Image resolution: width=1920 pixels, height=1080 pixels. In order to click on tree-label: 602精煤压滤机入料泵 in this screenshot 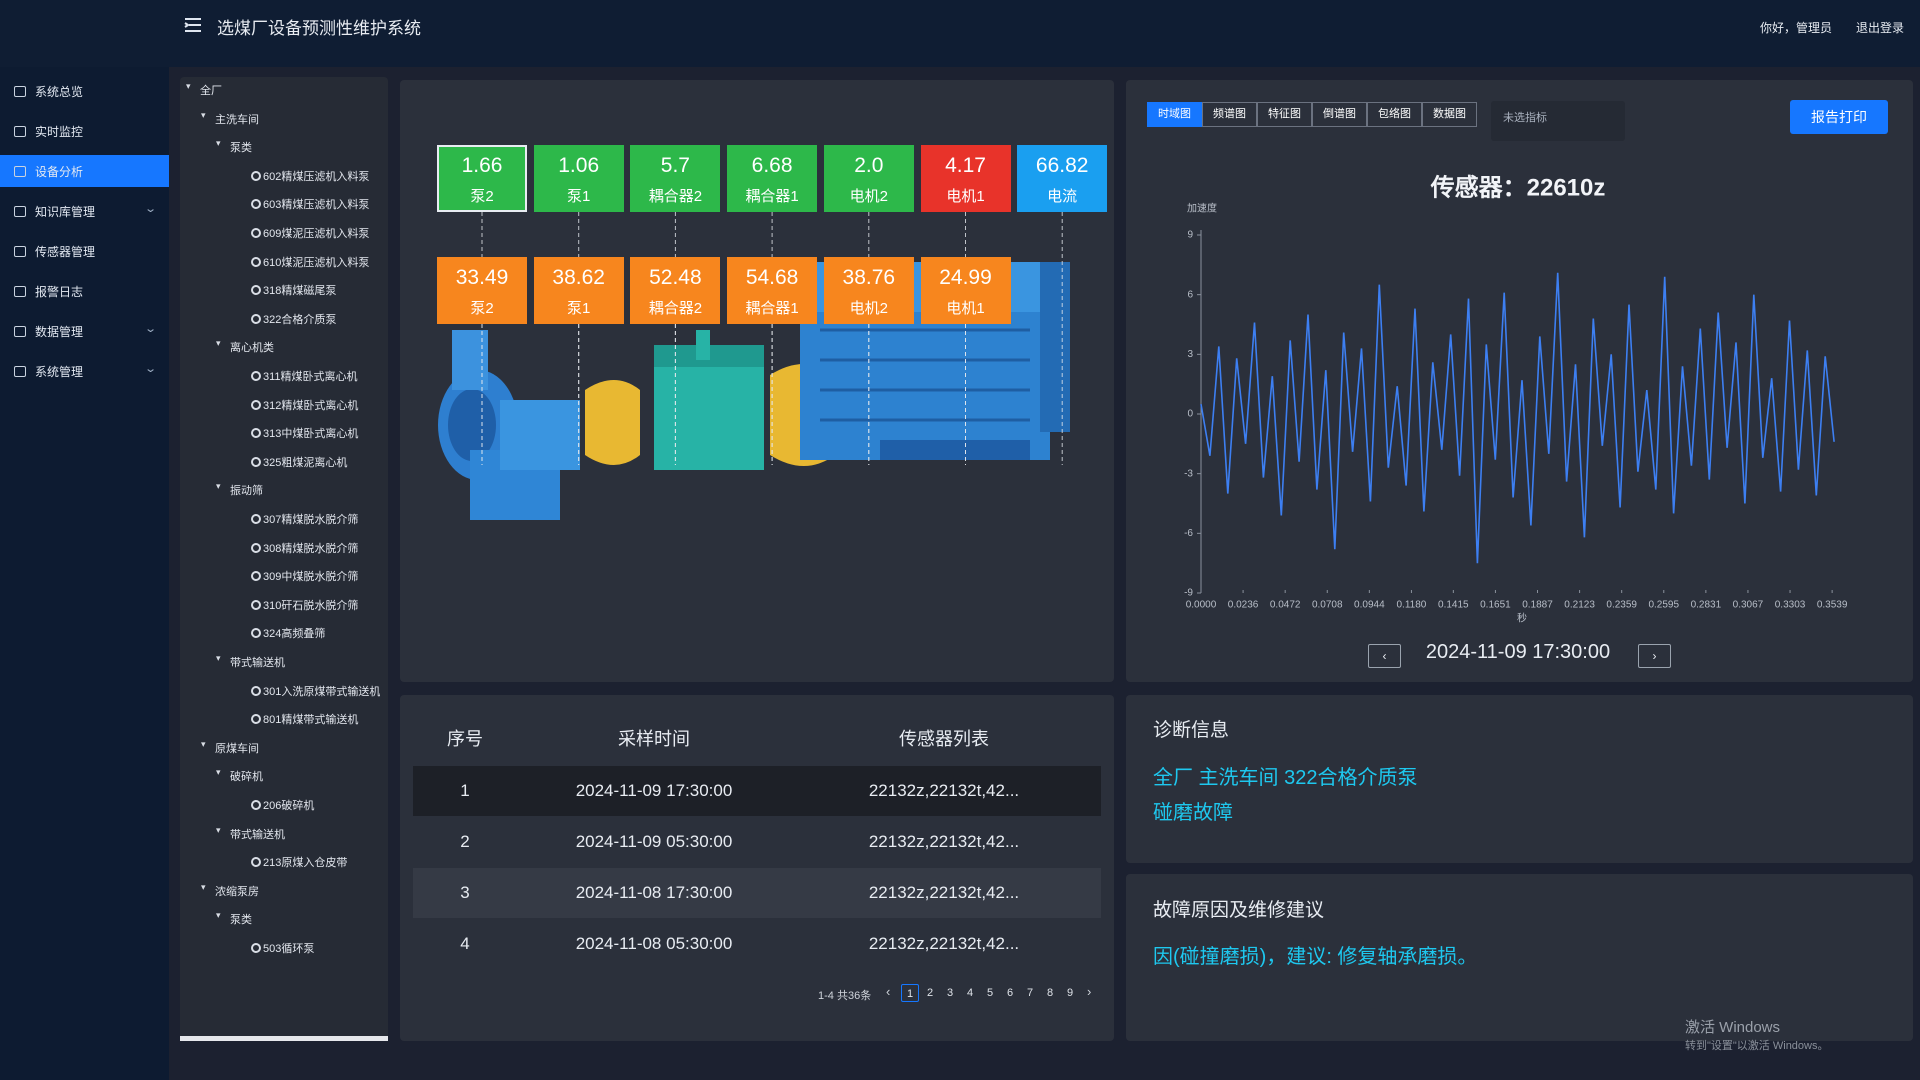, I will do `click(316, 176)`.